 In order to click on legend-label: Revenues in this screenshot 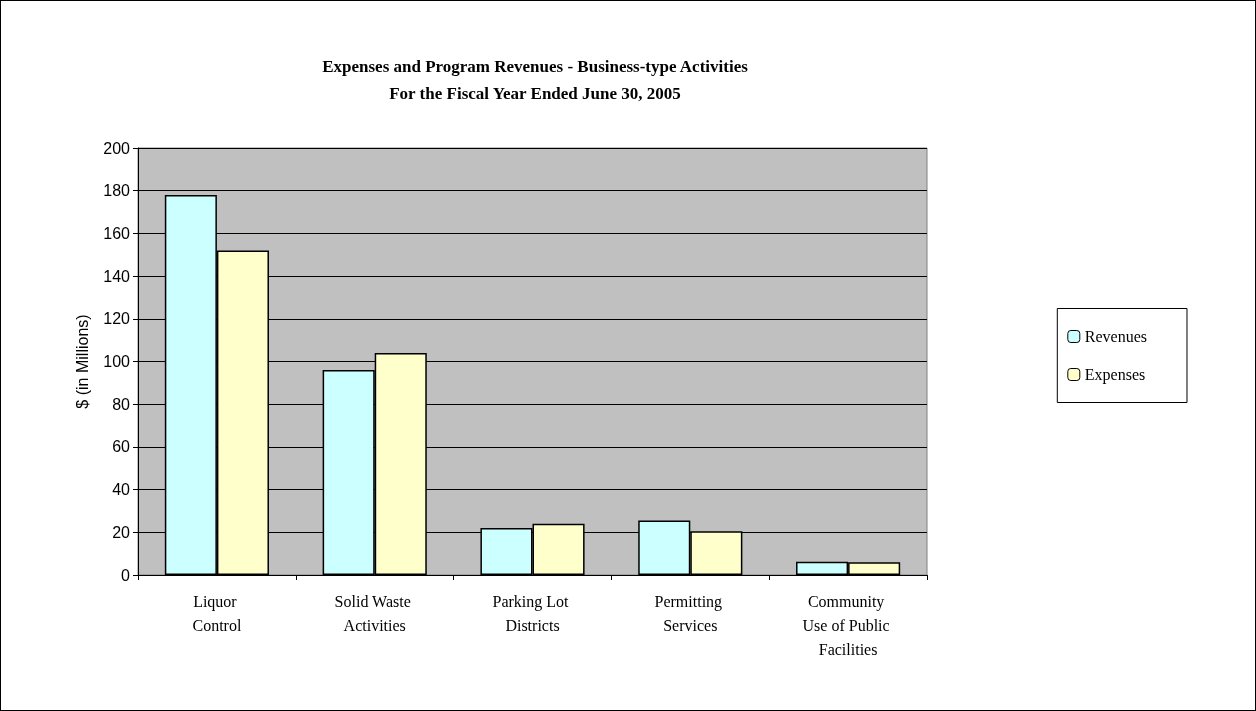, I will do `click(1115, 336)`.